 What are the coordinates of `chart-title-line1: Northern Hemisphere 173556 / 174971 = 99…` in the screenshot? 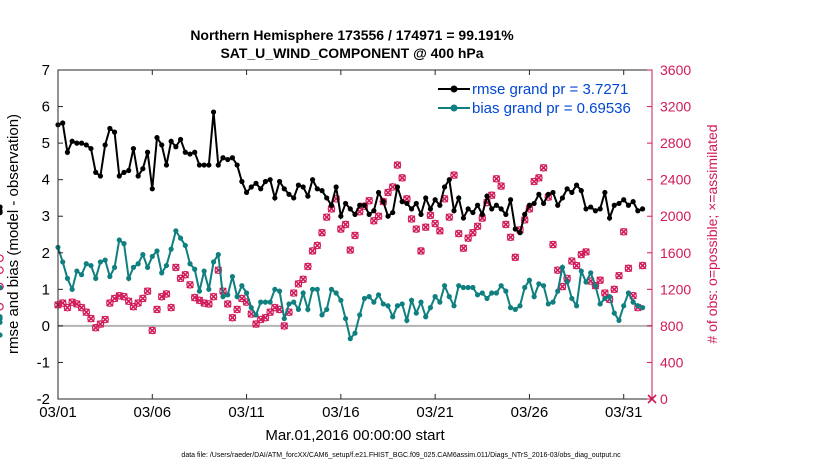 It's located at (352, 35).